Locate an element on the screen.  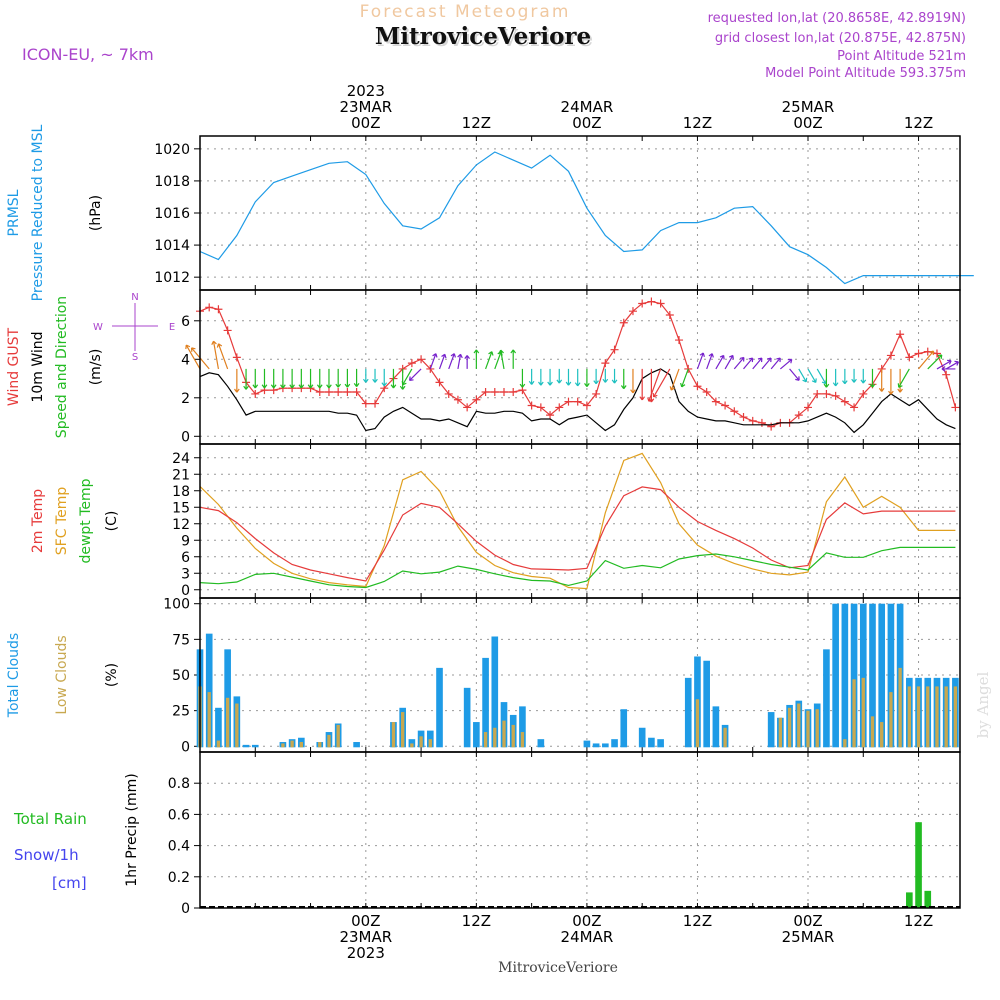
panel-side-label: Total Clouds is located at coordinates (14, 675).